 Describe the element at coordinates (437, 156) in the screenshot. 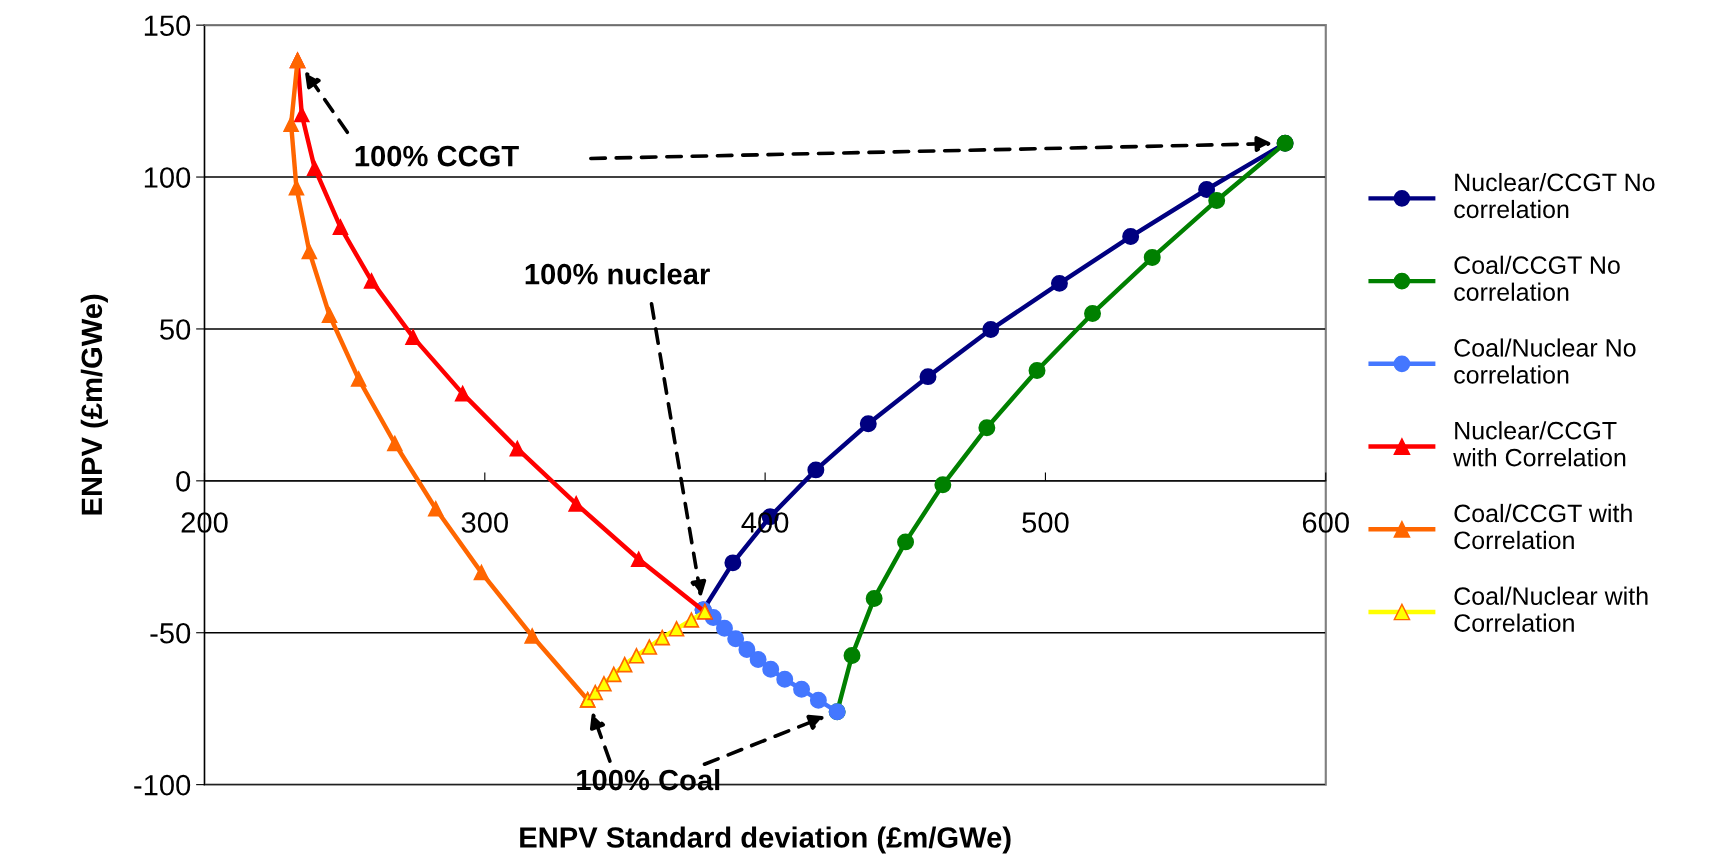

I see `annotation: 100% CCGT` at that location.